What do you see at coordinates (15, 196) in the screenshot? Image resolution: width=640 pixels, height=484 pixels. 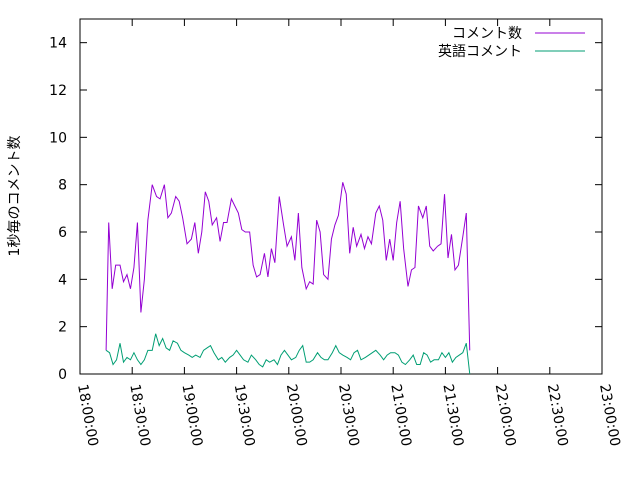 I see `y-axis-label: 1秒毎のコメント数` at bounding box center [15, 196].